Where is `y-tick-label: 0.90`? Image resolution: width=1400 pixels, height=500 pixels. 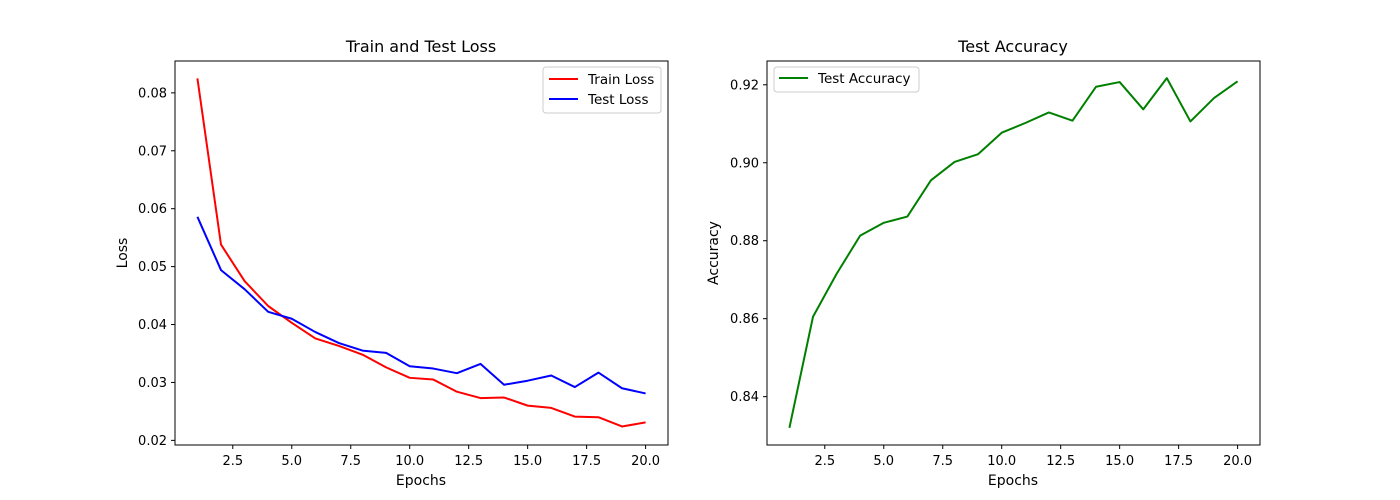 y-tick-label: 0.90 is located at coordinates (744, 163).